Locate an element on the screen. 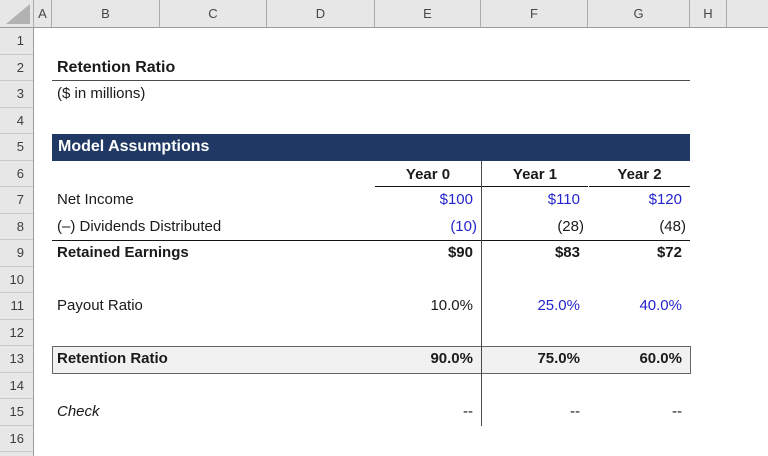 The image size is (768, 456). year0-column-divider is located at coordinates (481, 293).